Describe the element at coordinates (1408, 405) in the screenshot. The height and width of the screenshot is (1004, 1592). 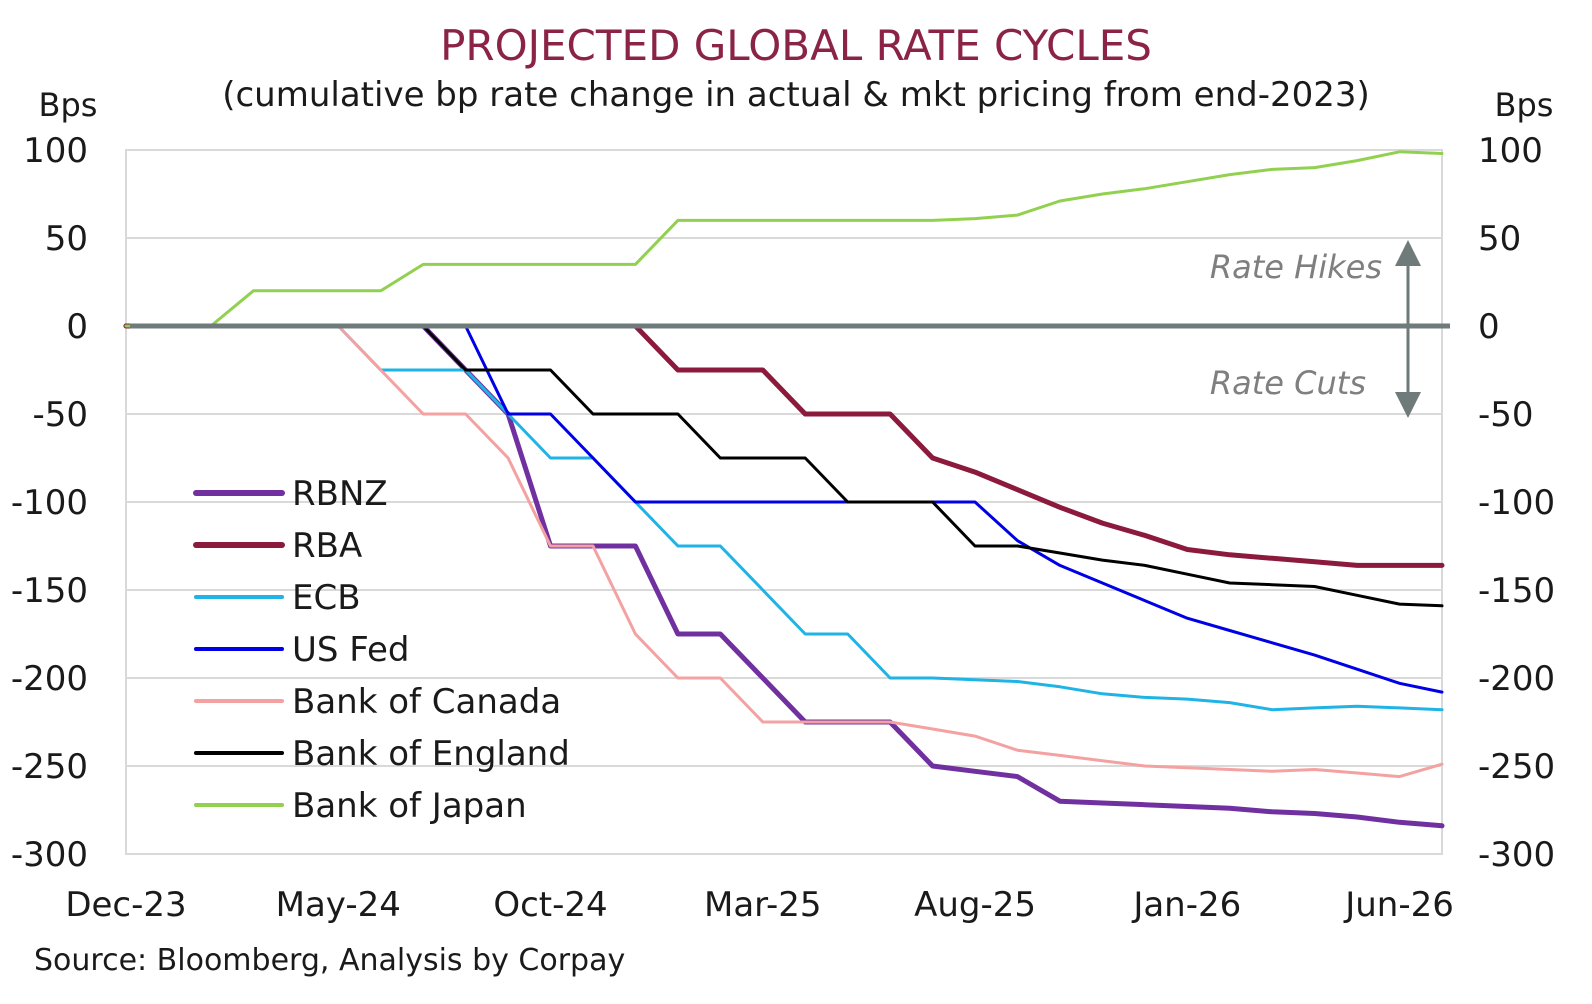
I see `arrow-down-icon` at that location.